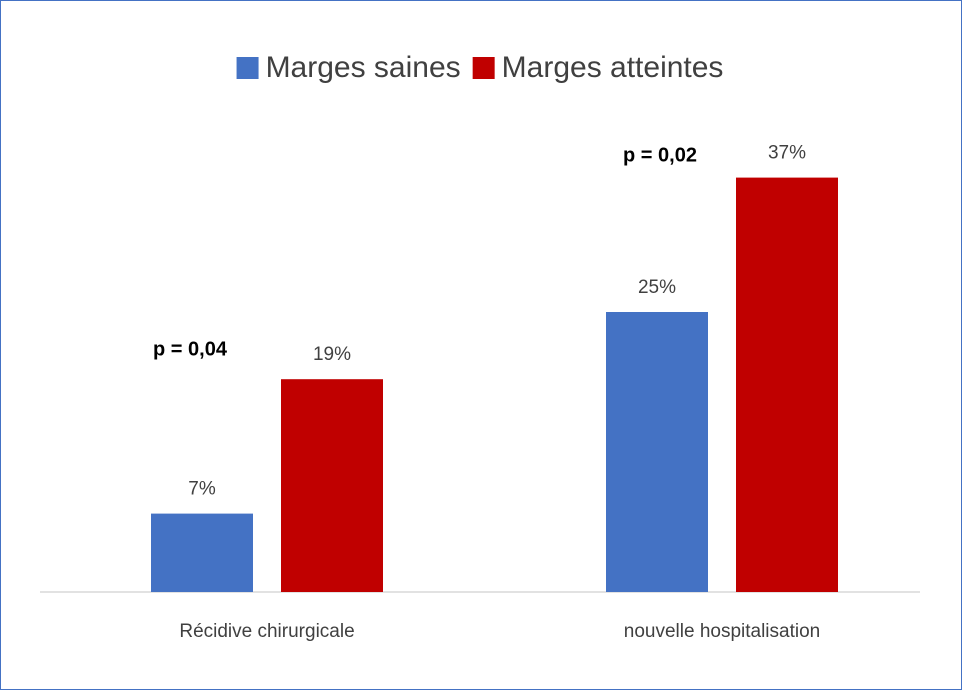 This screenshot has width=962, height=690. What do you see at coordinates (660, 155) in the screenshot?
I see `annotation: p = 0,02` at bounding box center [660, 155].